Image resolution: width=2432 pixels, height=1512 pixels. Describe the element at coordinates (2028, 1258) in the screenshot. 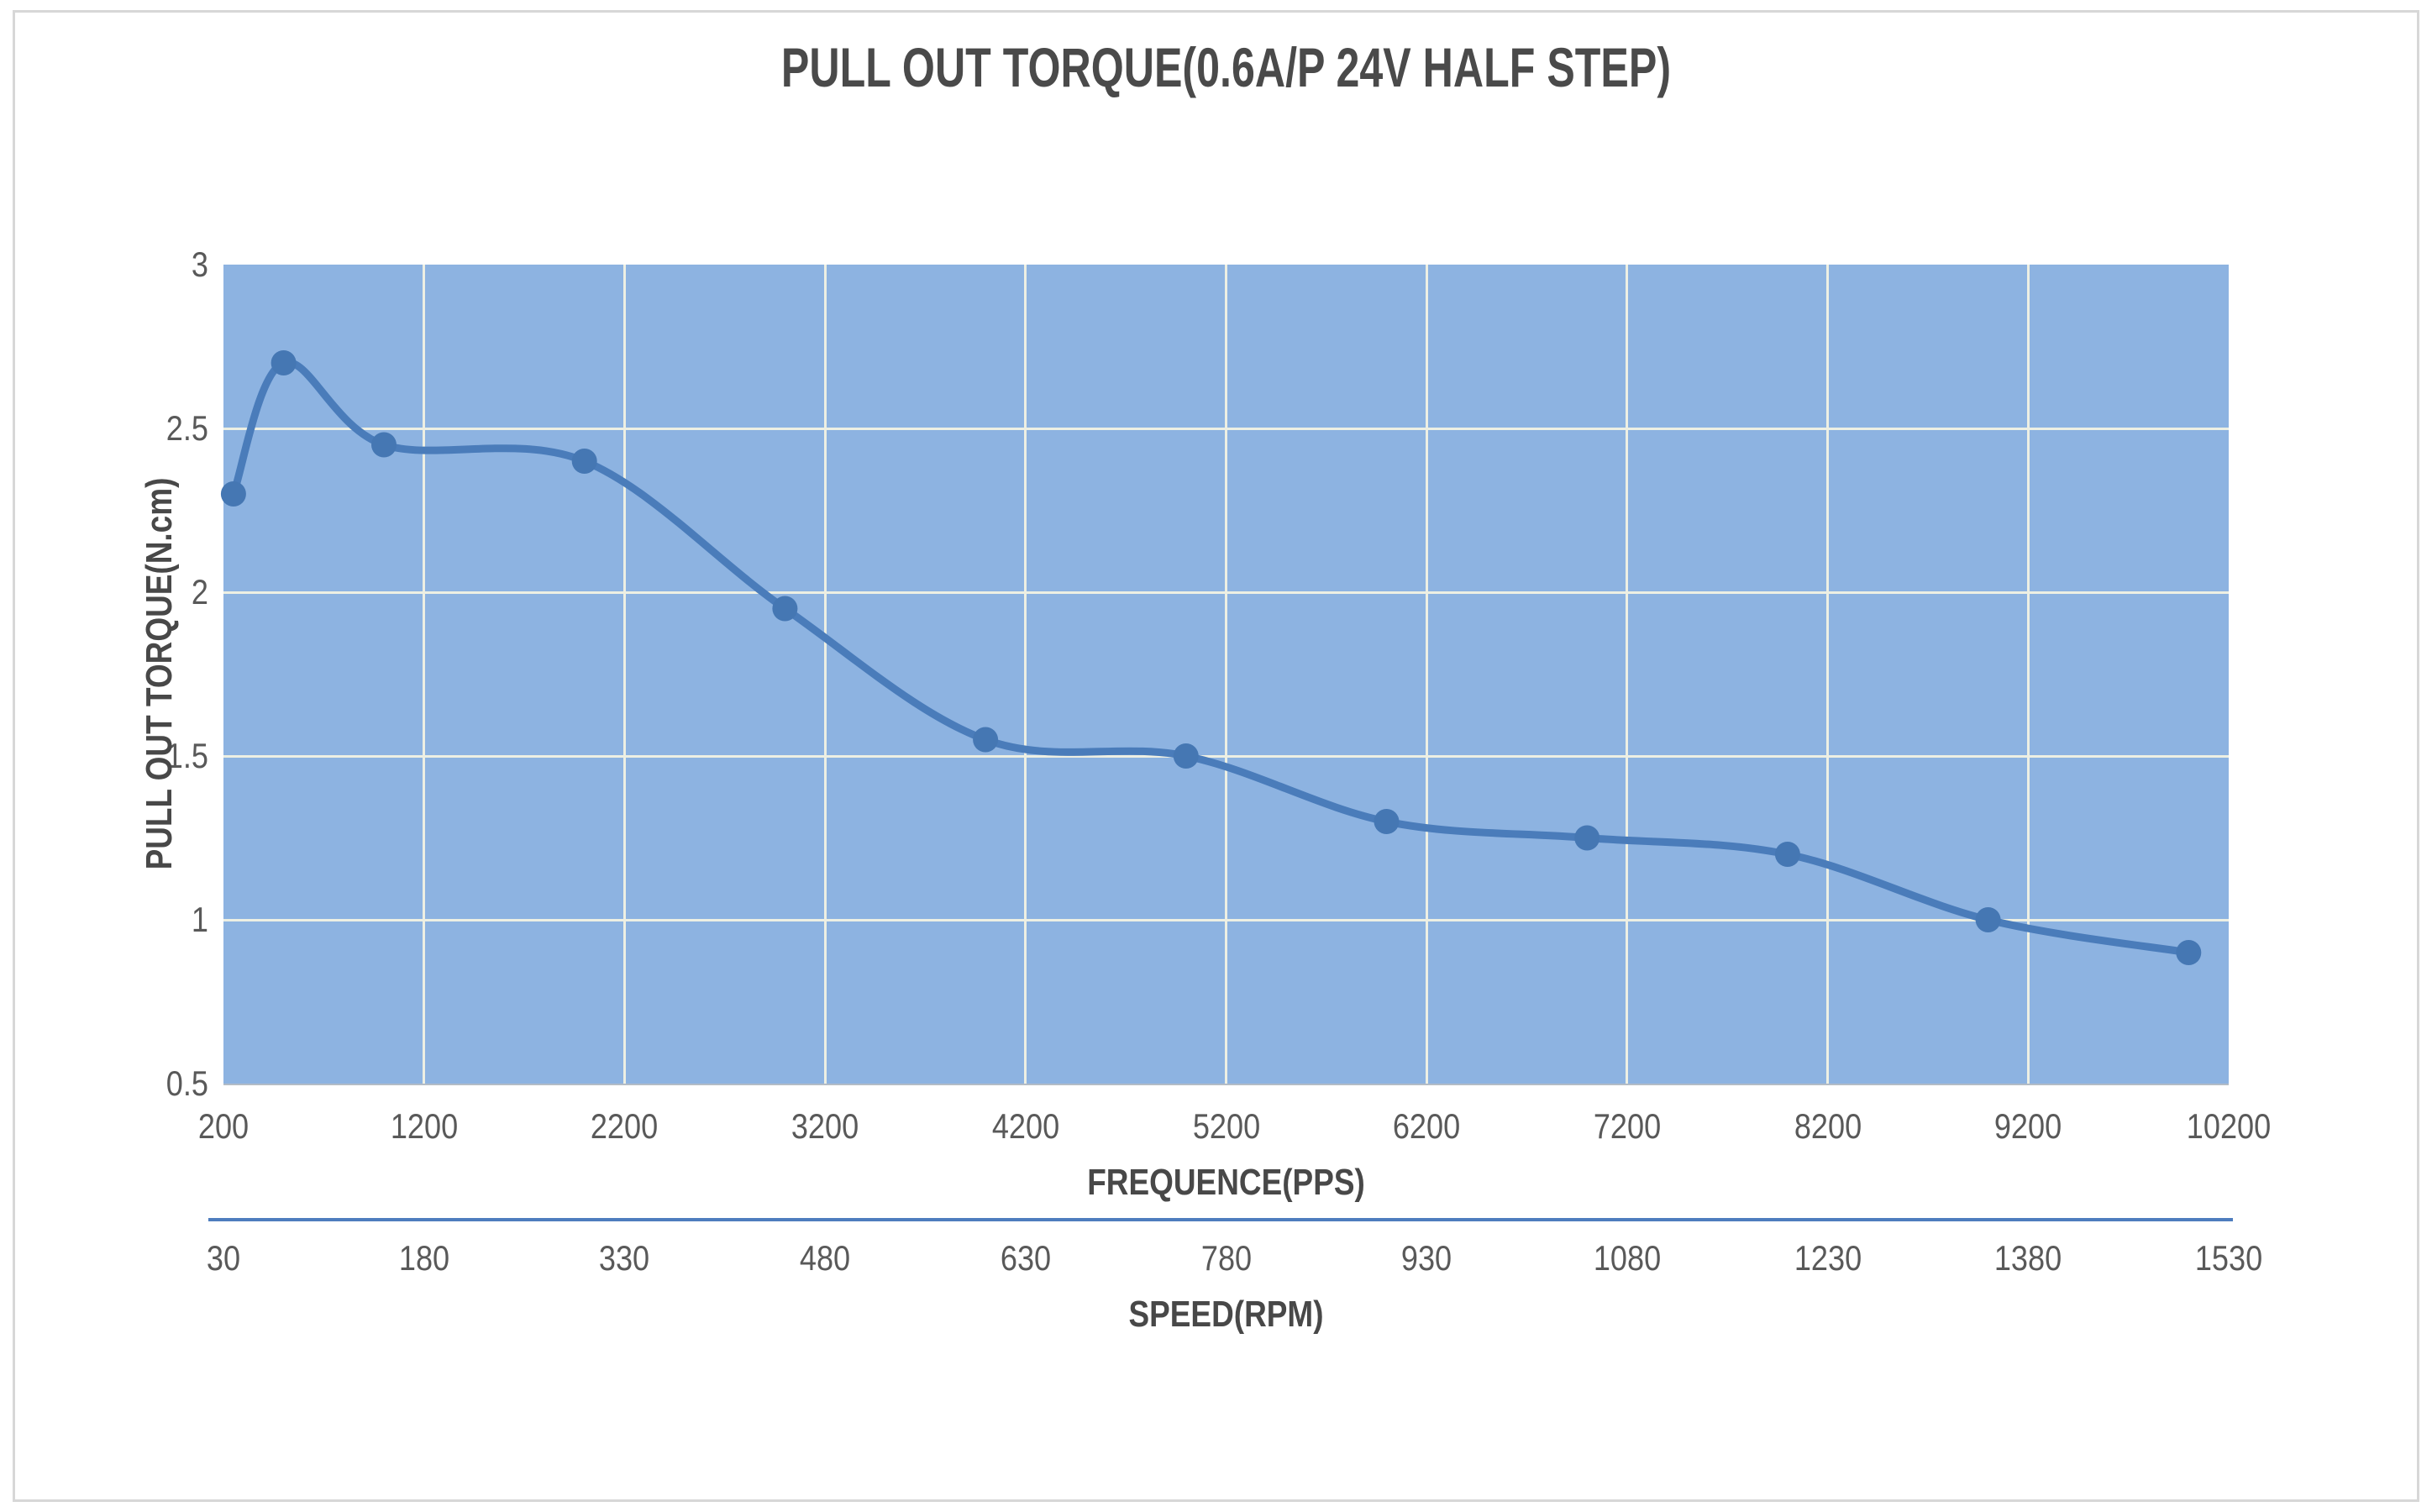

I see `rpm-tick-label: 1380` at that location.